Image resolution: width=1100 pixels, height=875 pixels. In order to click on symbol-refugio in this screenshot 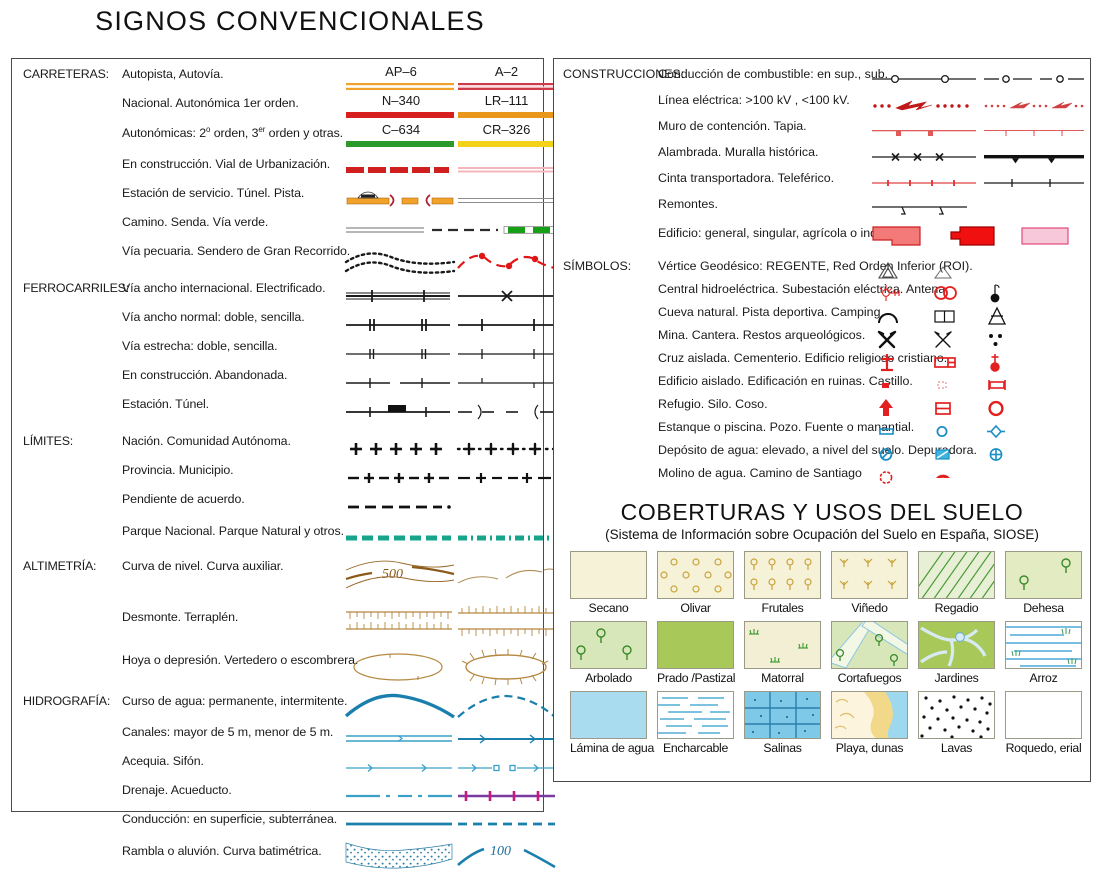, I will do `click(896, 408)`.